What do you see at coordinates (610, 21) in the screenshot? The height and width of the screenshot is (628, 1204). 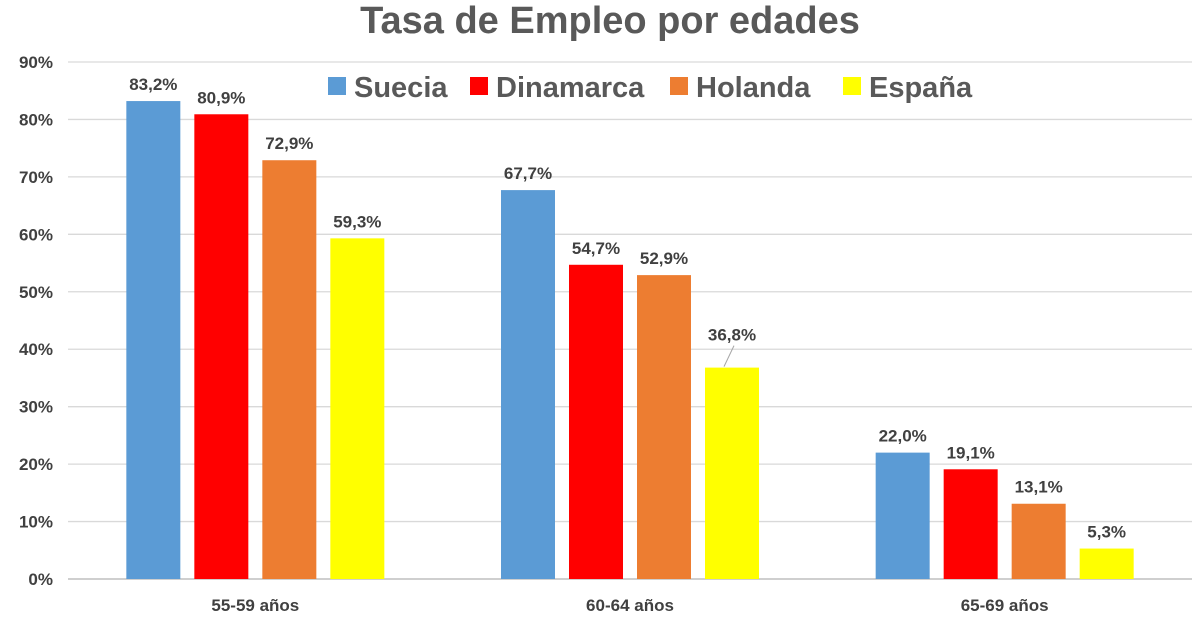 I see `chart-title: Tasa de Empleo por edades` at bounding box center [610, 21].